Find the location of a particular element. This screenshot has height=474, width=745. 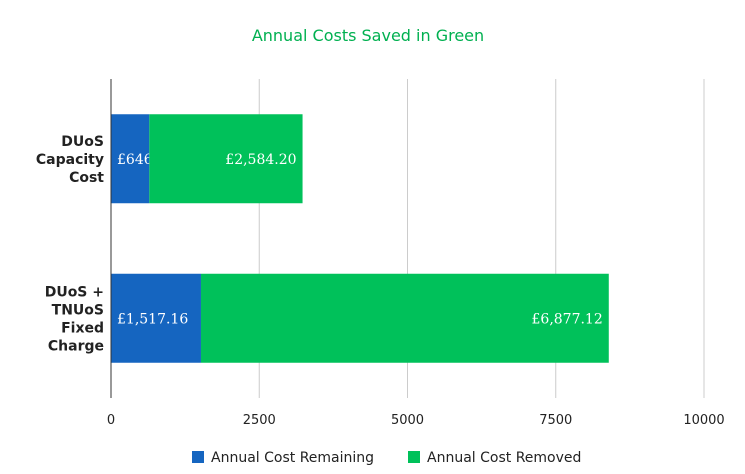

x-tick-label: 2500 is located at coordinates (259, 420).